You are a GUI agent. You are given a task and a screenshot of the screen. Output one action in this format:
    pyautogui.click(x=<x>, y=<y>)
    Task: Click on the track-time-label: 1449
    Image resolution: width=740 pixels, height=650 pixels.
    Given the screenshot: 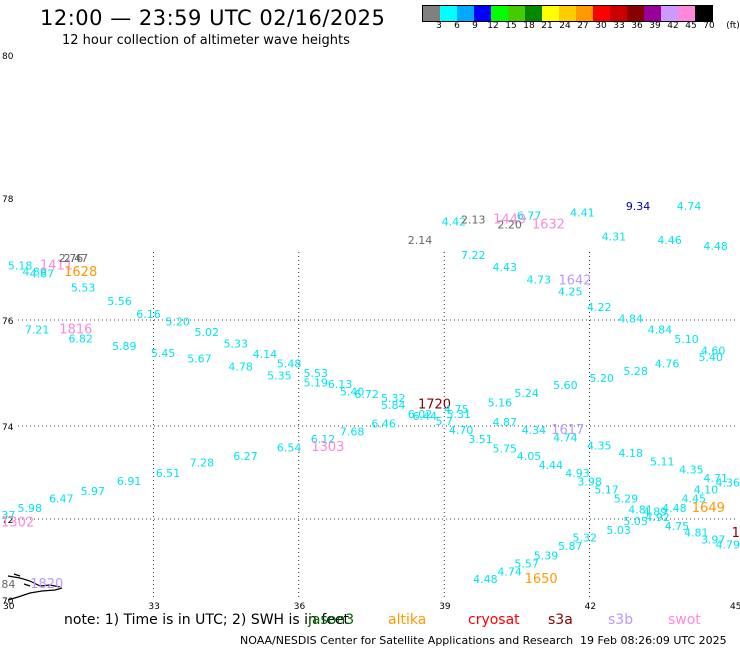 What is the action you would take?
    pyautogui.click(x=509, y=220)
    